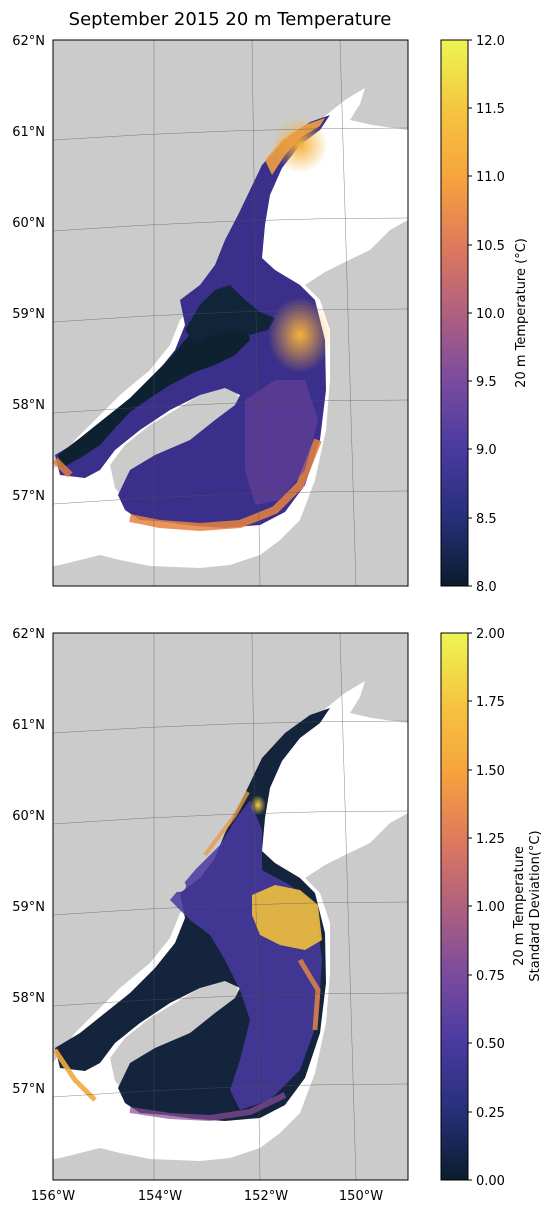 The height and width of the screenshot is (1211, 554). Describe the element at coordinates (490, 246) in the screenshot. I see `colorbar-tick-label: 10.5` at that location.